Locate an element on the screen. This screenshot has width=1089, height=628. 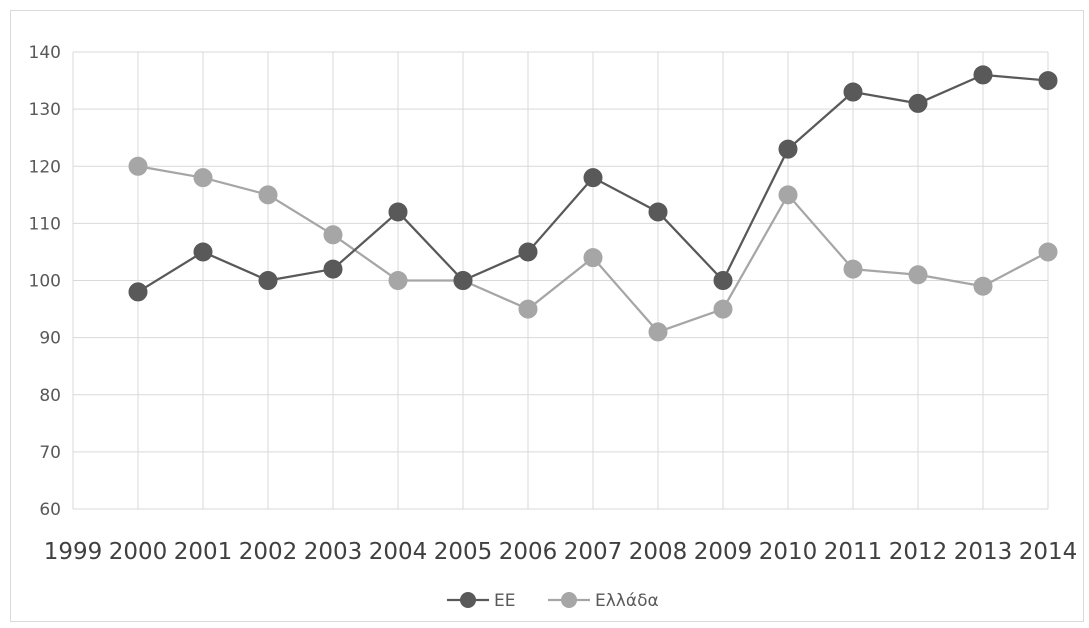
y-tick-label: 100 is located at coordinates (45, 282).